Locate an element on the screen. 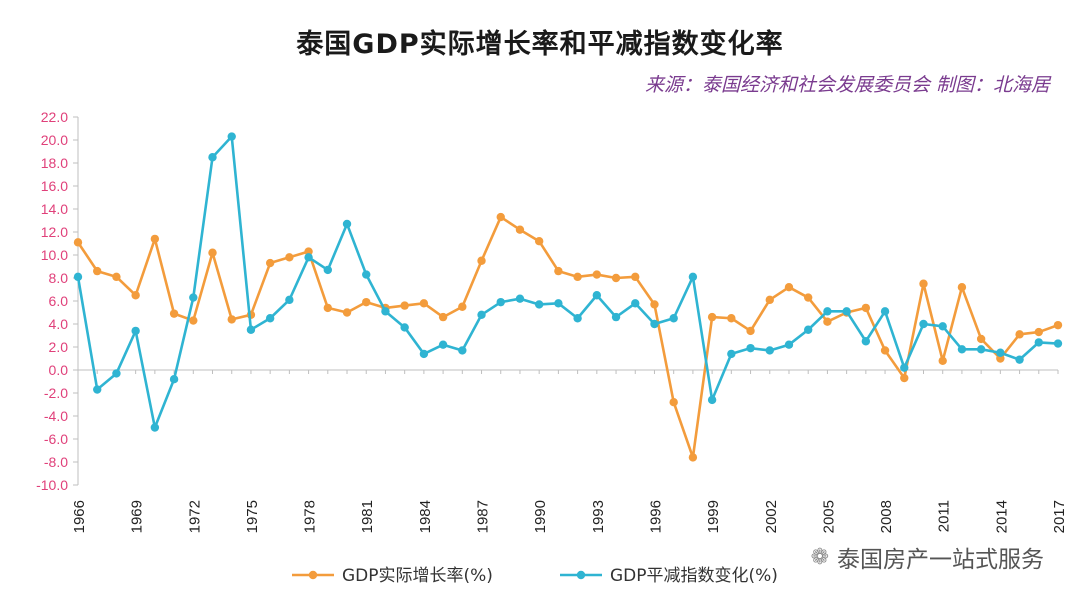  watermark: ❁ 泰国房产一站式服务 is located at coordinates (927, 557).